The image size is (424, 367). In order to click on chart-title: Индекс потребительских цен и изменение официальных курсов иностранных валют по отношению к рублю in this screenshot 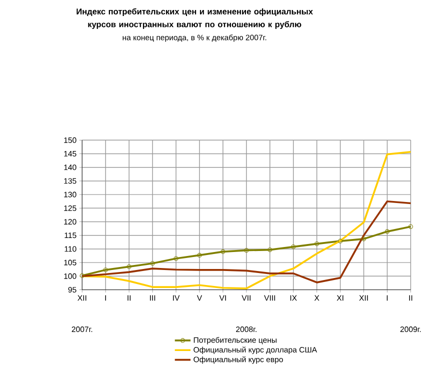, I will do `click(194, 18)`.